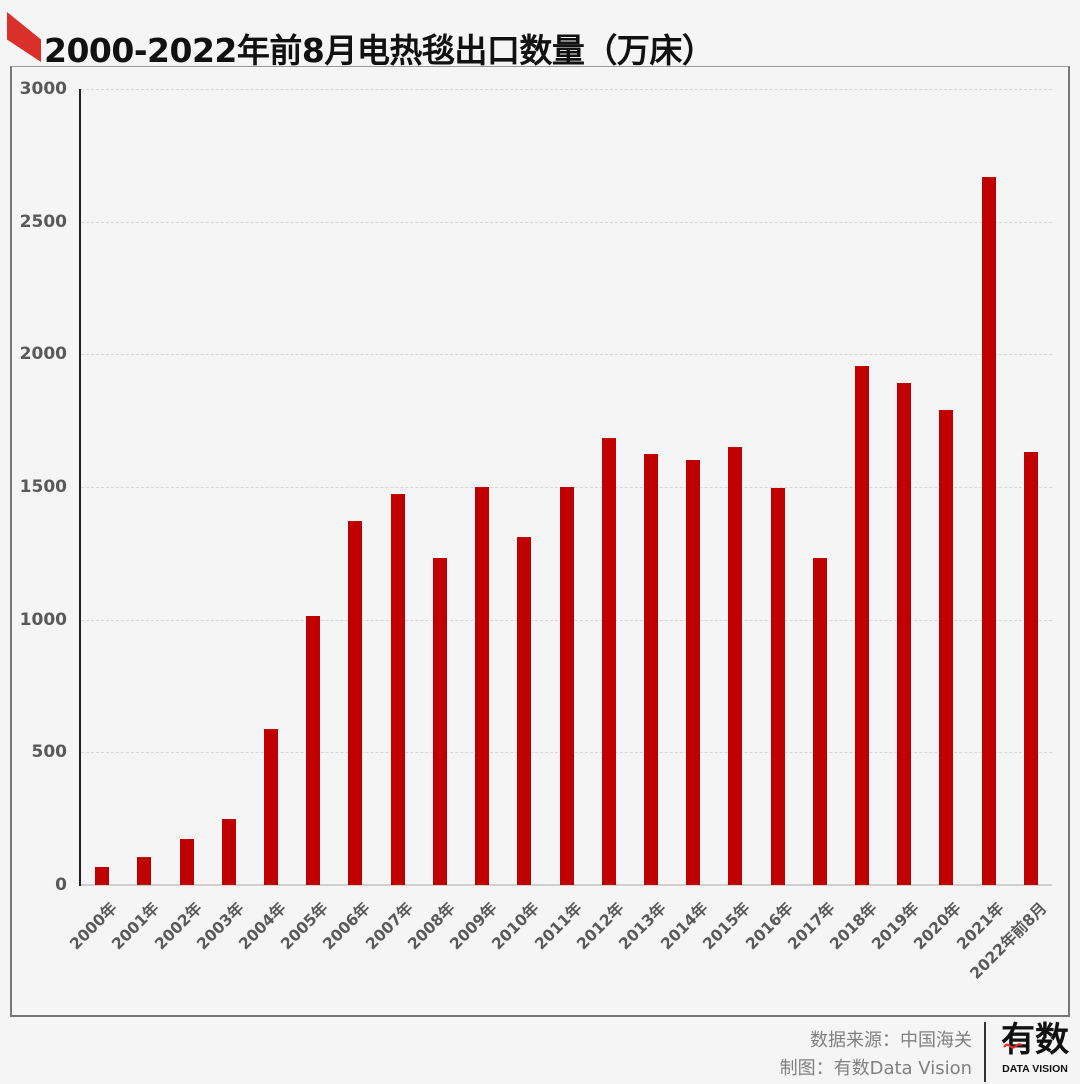 Image resolution: width=1080 pixels, height=1084 pixels. I want to click on y-tick-label: 2000, so click(43, 354).